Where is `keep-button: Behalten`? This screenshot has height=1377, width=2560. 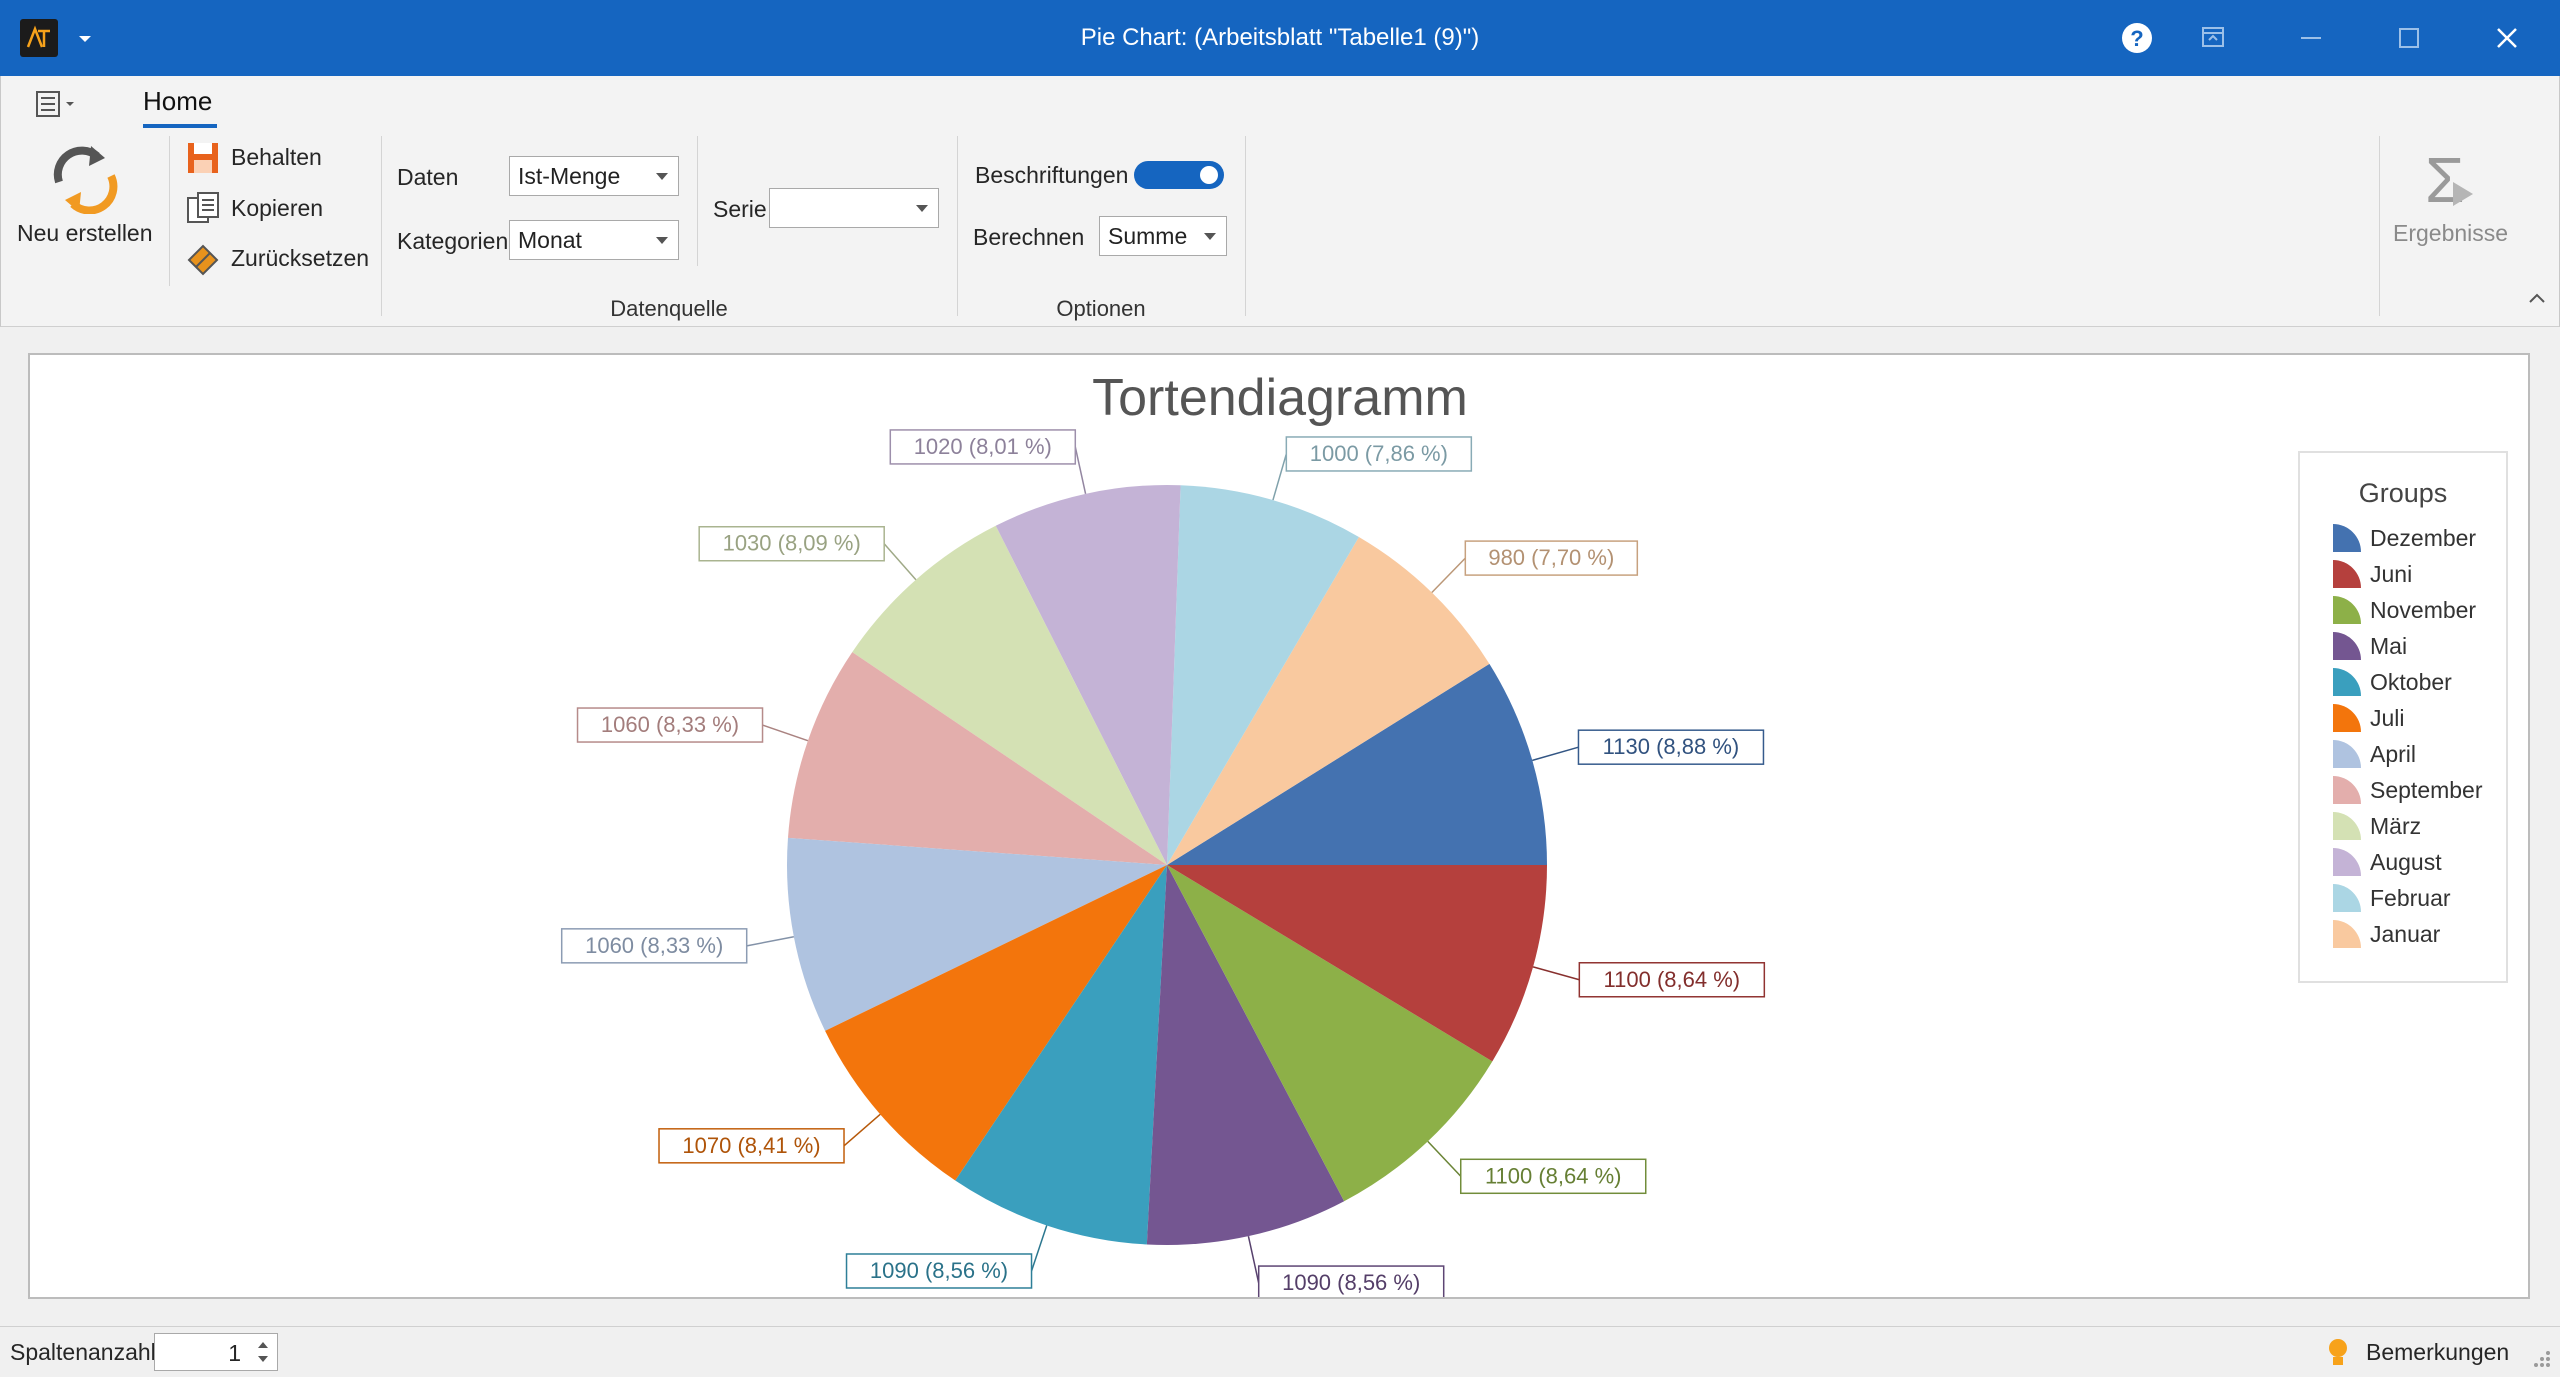
keep-button: Behalten is located at coordinates (276, 157).